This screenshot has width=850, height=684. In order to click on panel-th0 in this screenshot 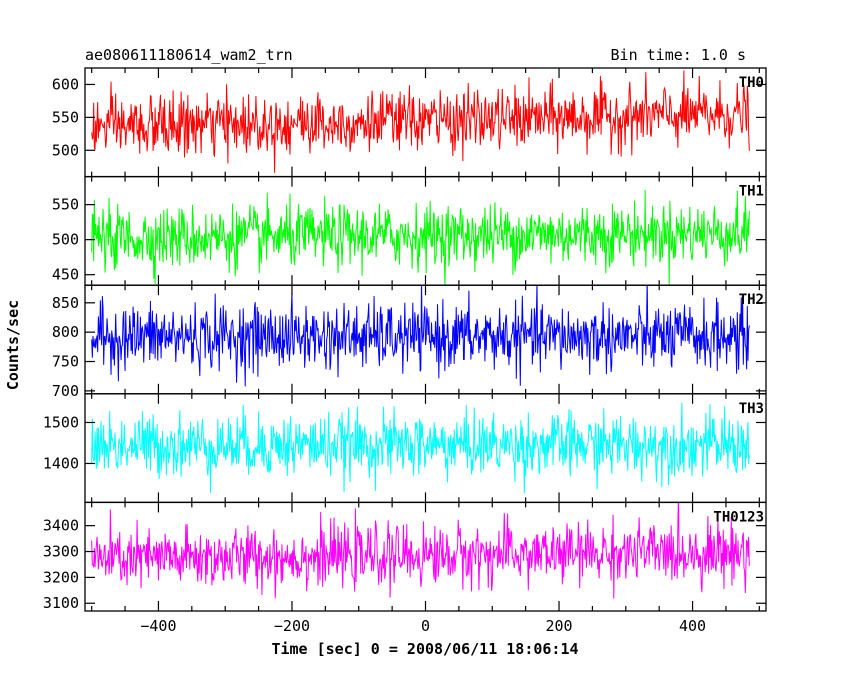, I will do `click(420, 121)`.